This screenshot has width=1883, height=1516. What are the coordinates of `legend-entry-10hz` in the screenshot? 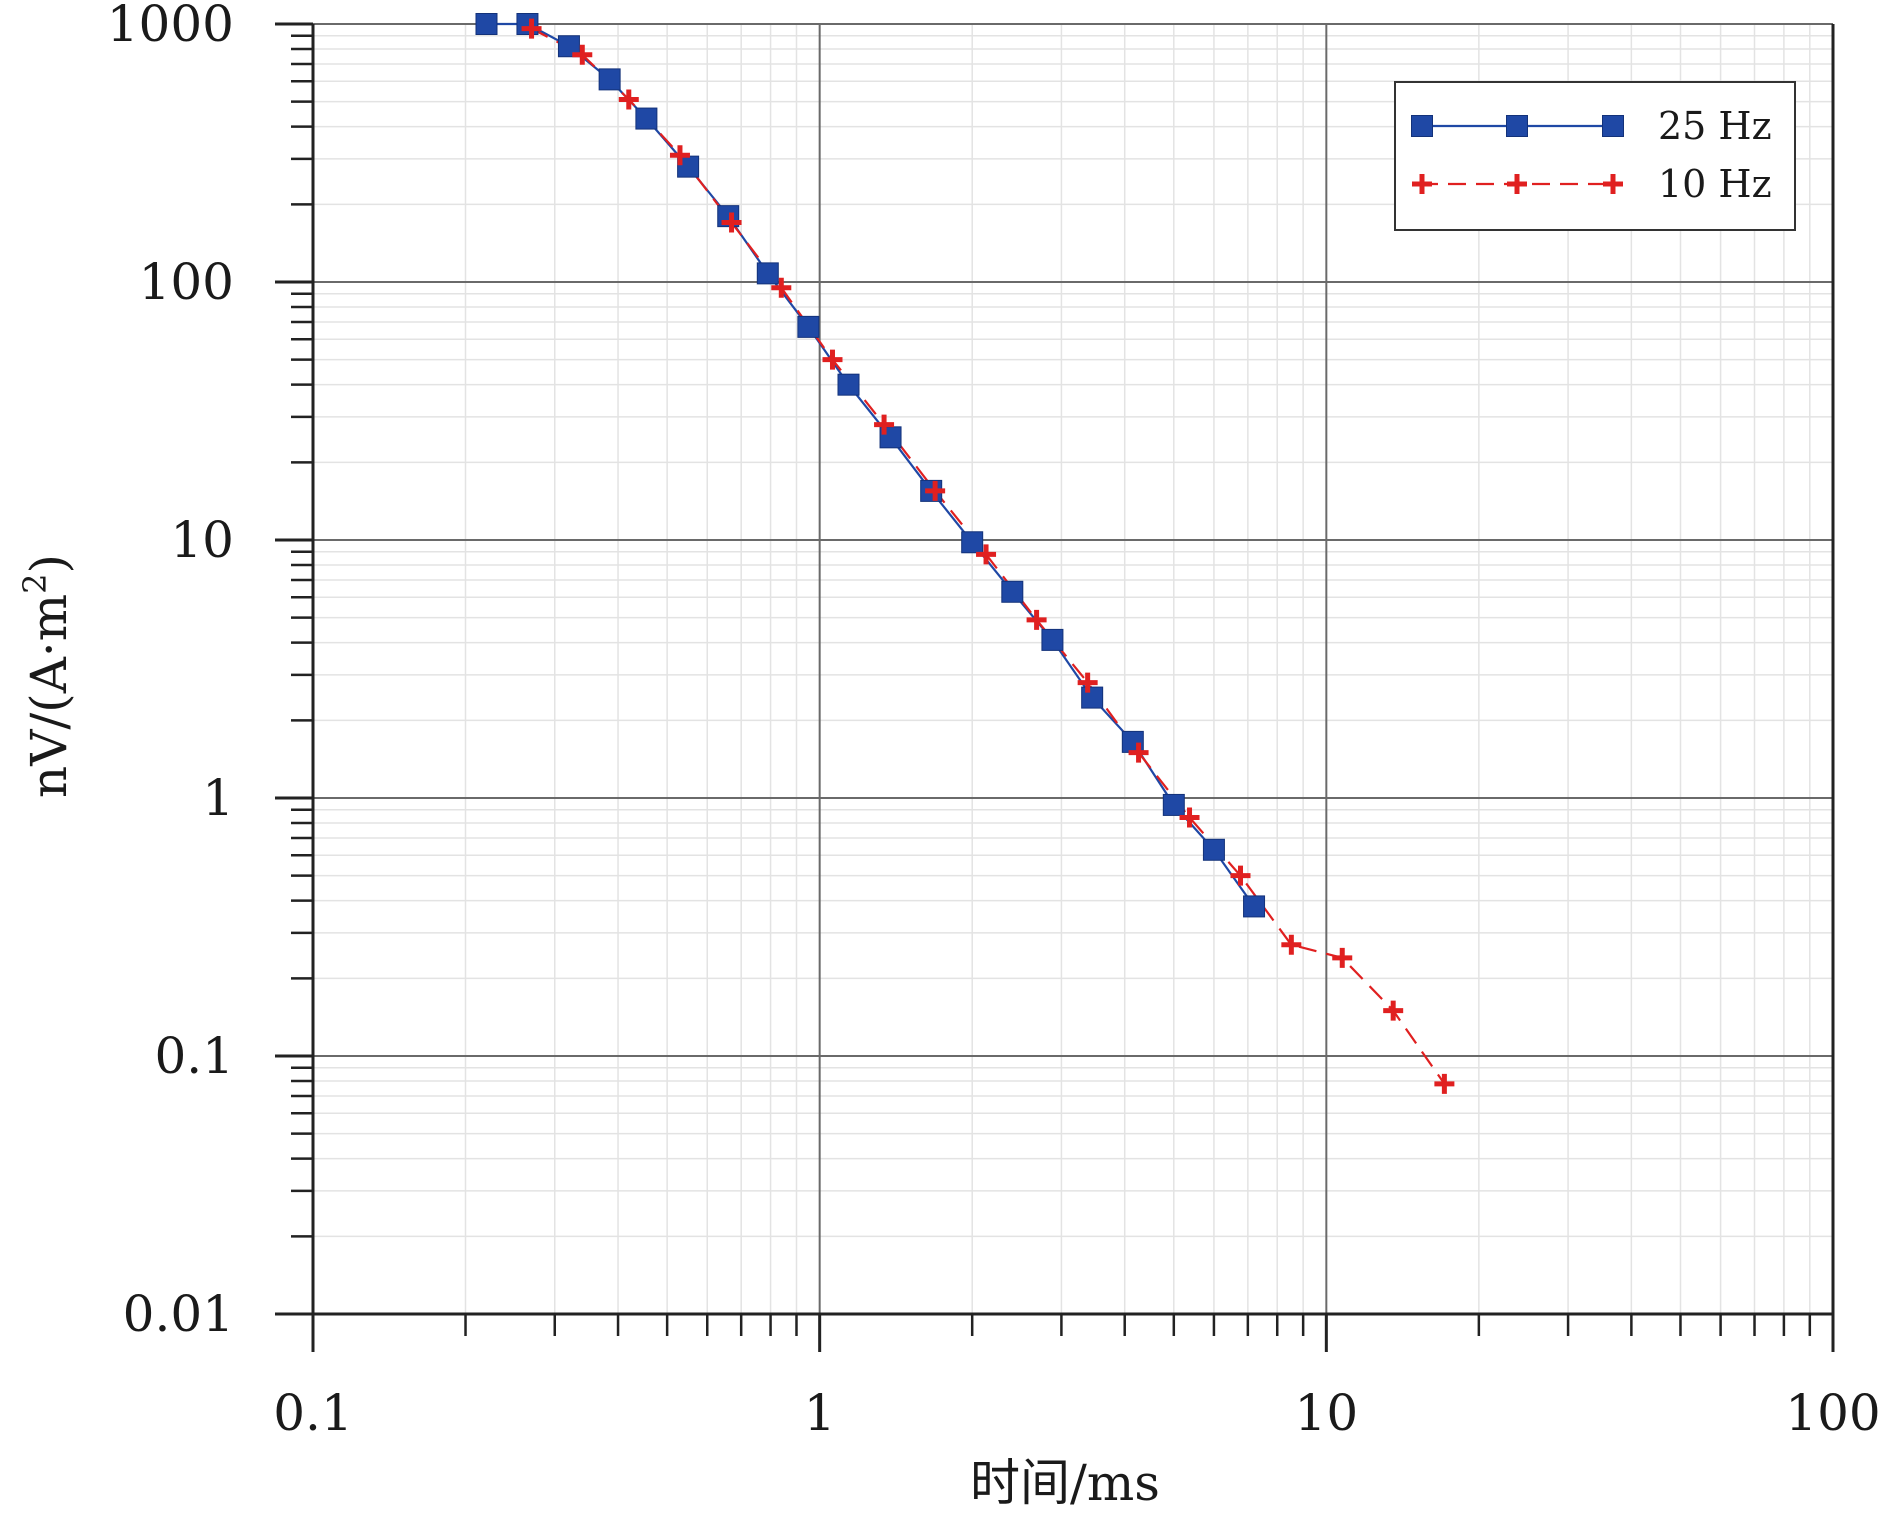 It's located at (1517, 184).